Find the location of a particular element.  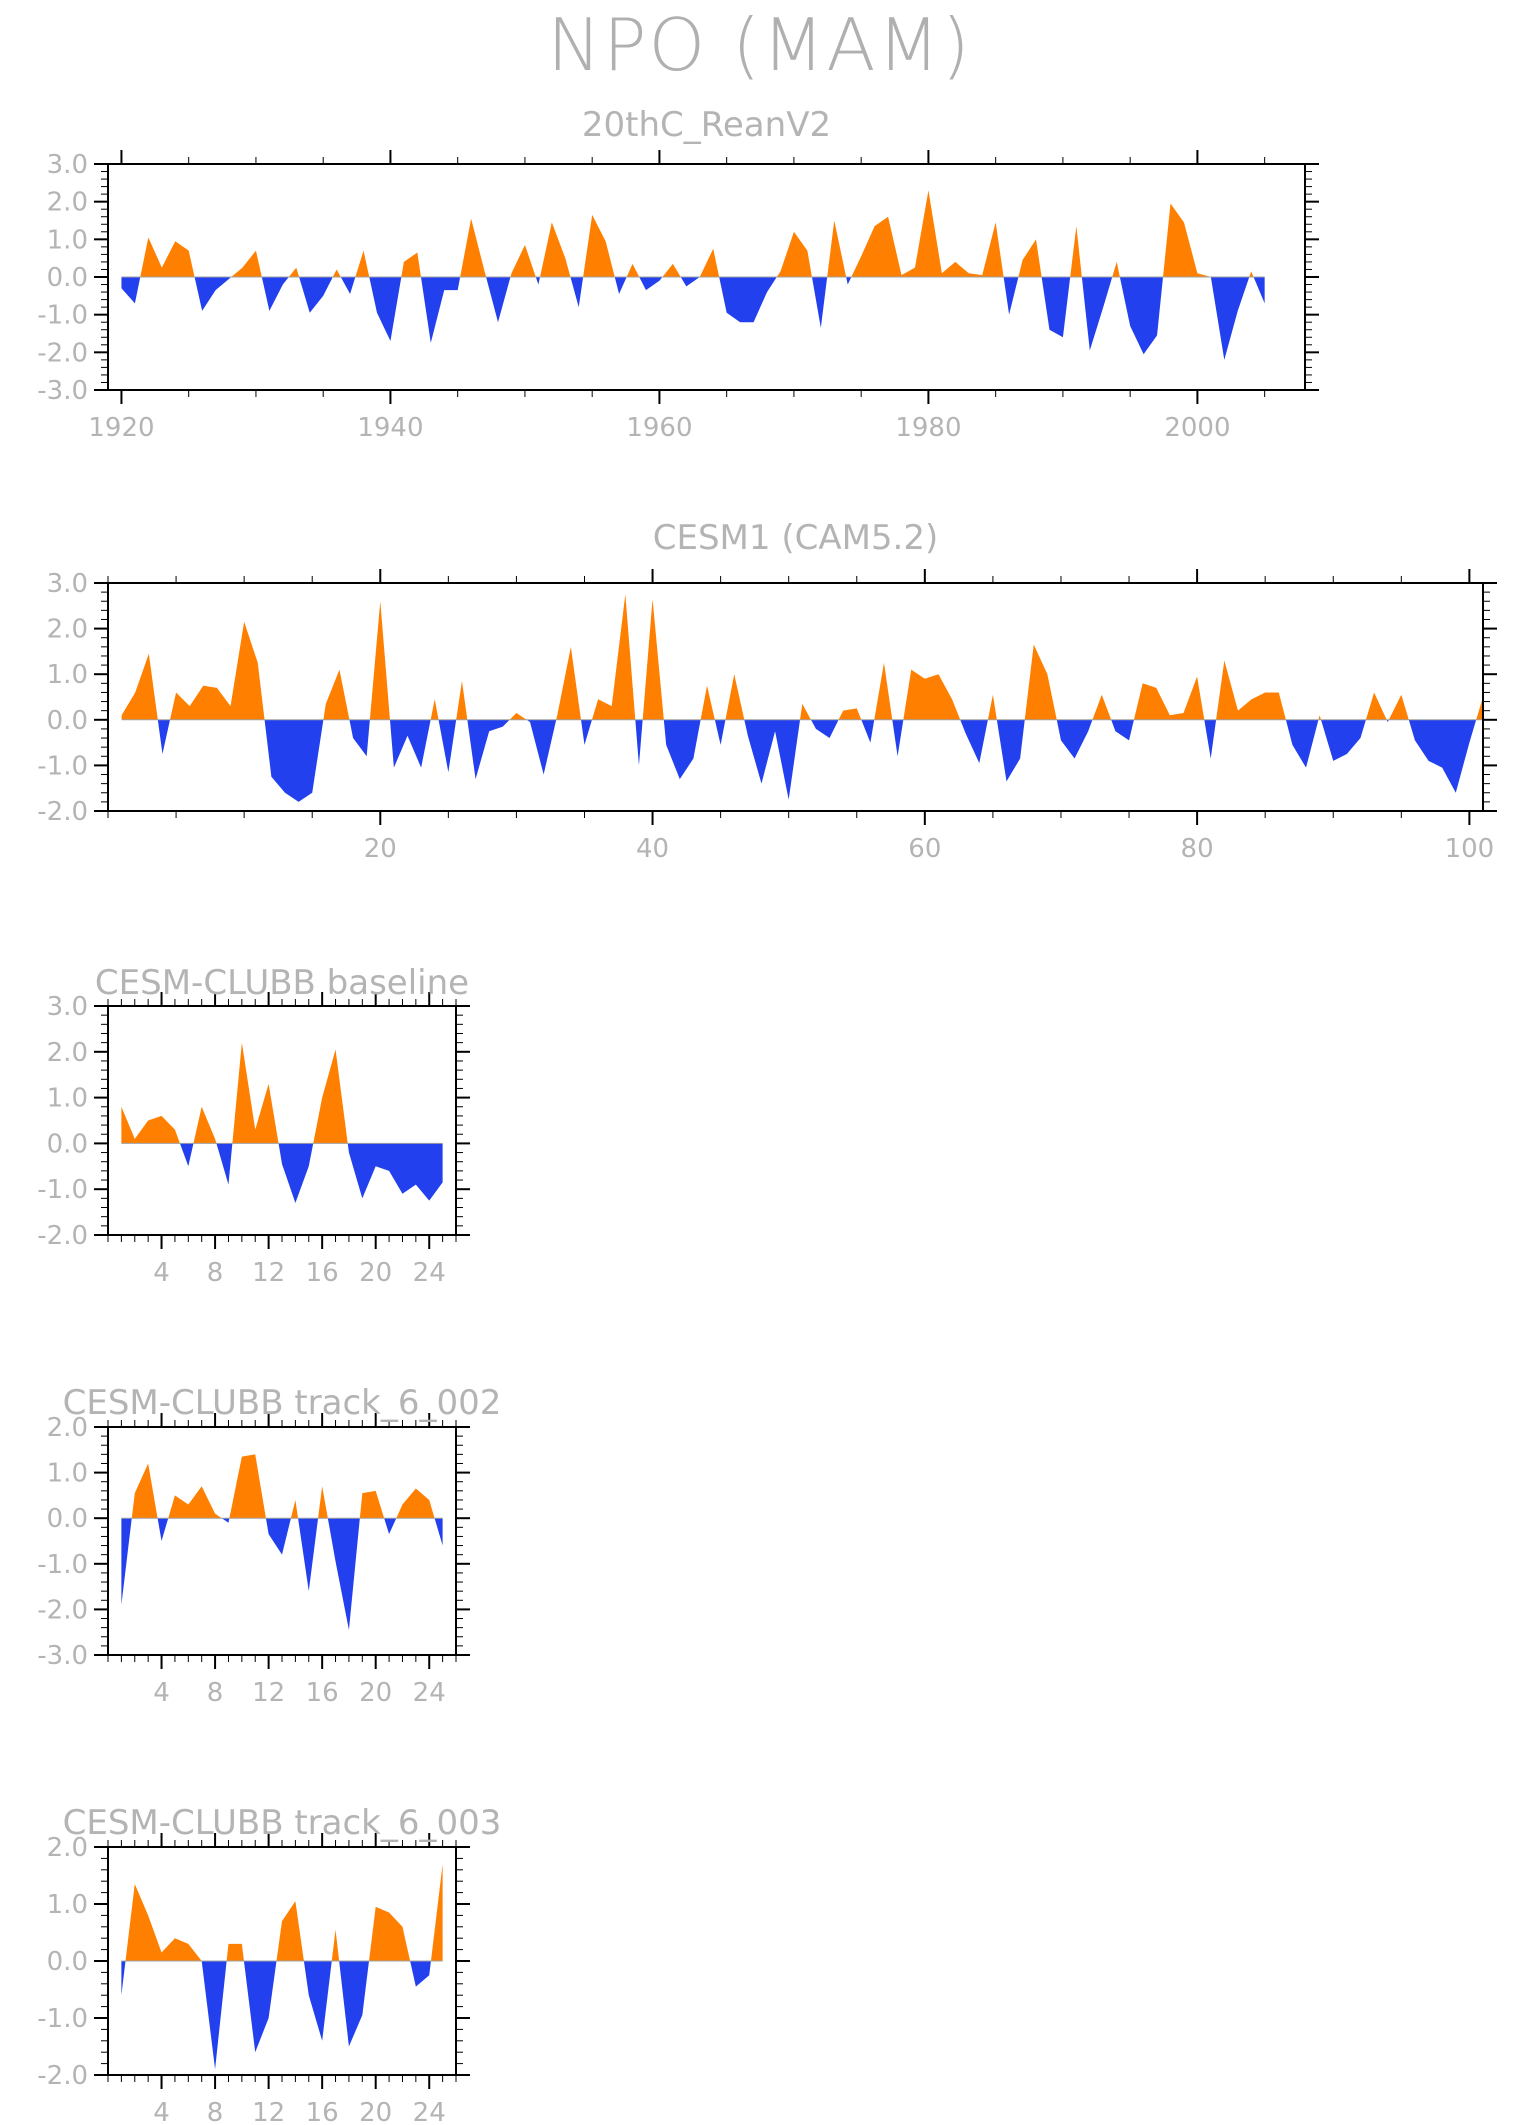

panel-title: CESM-CLUBB track_6_003 is located at coordinates (282, 1823).